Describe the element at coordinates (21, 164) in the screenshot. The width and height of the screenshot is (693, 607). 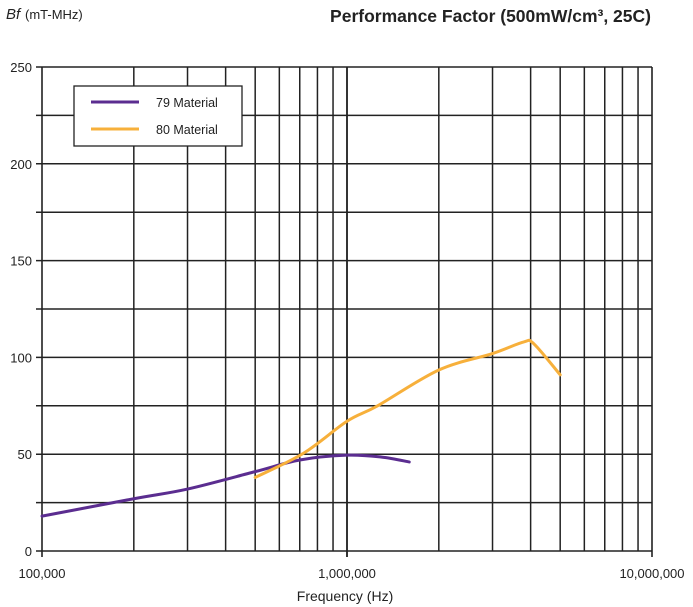
I see `y-tick-label: 200` at that location.